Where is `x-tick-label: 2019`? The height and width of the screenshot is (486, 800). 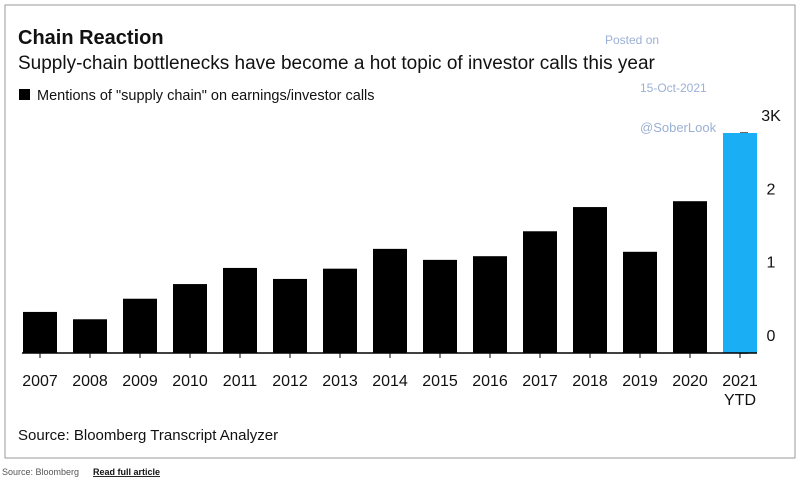
x-tick-label: 2019 is located at coordinates (640, 381).